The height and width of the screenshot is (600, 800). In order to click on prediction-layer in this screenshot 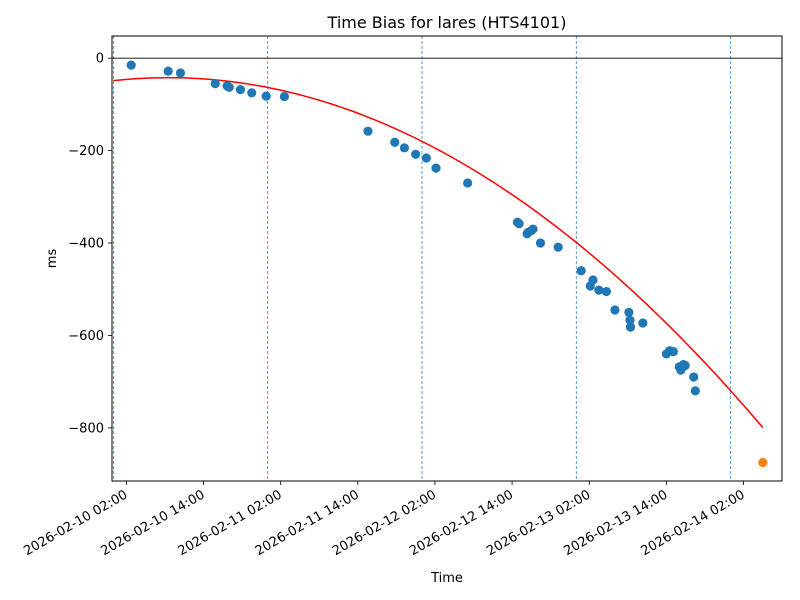, I will do `click(763, 462)`.